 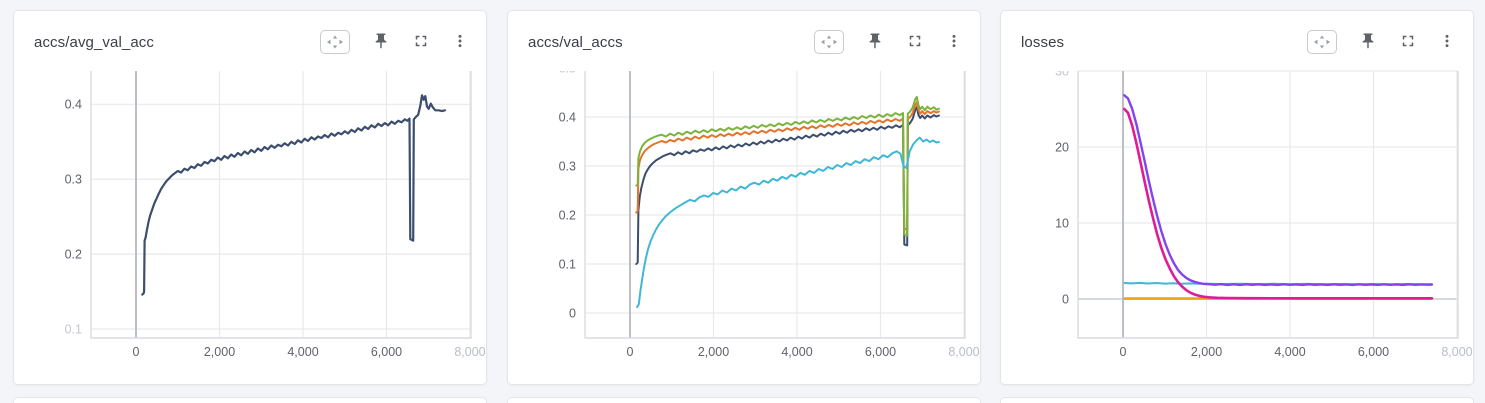 I want to click on series-avg_val_acc, so click(x=293, y=195).